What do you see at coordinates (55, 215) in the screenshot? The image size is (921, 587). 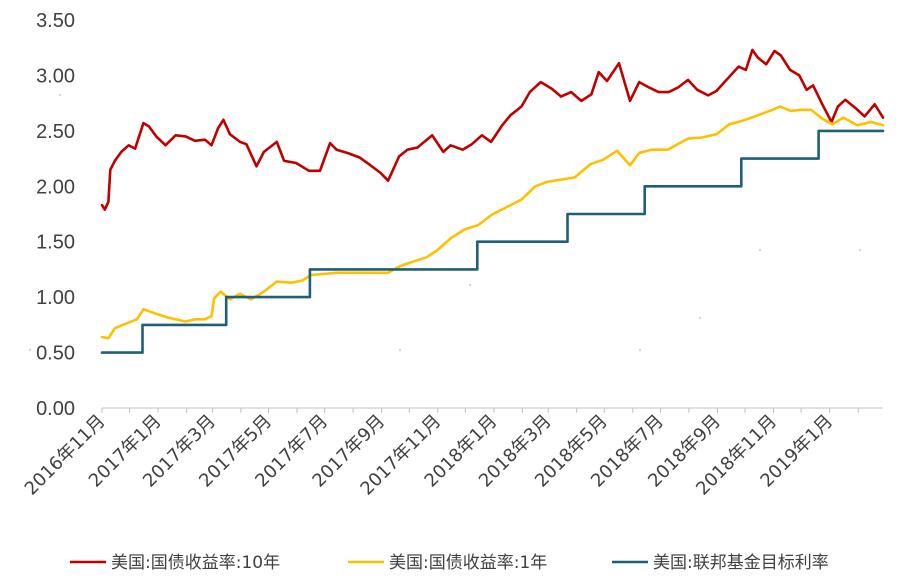 I see `y-axis: 0.00 0.50 1.00 1.50 2.00 2.50 3.00 3.50` at bounding box center [55, 215].